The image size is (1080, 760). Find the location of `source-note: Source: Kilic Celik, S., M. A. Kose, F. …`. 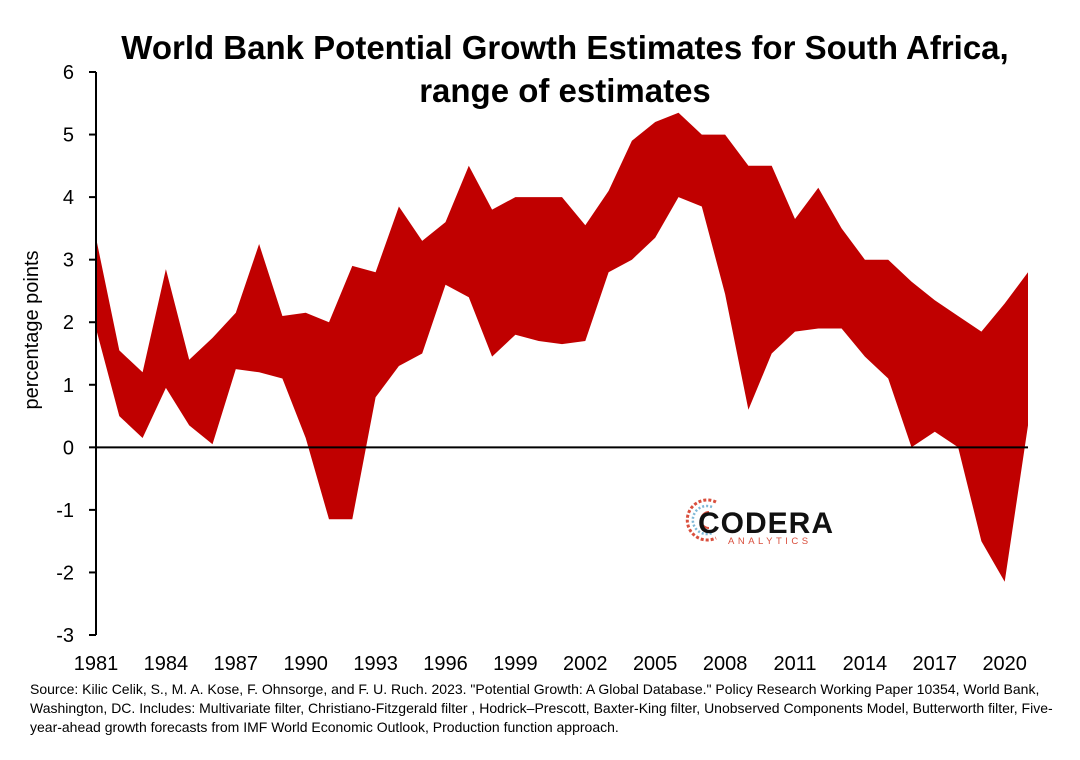

source-note: Source: Kilic Celik, S., M. A. Kose, F. … is located at coordinates (541, 708).